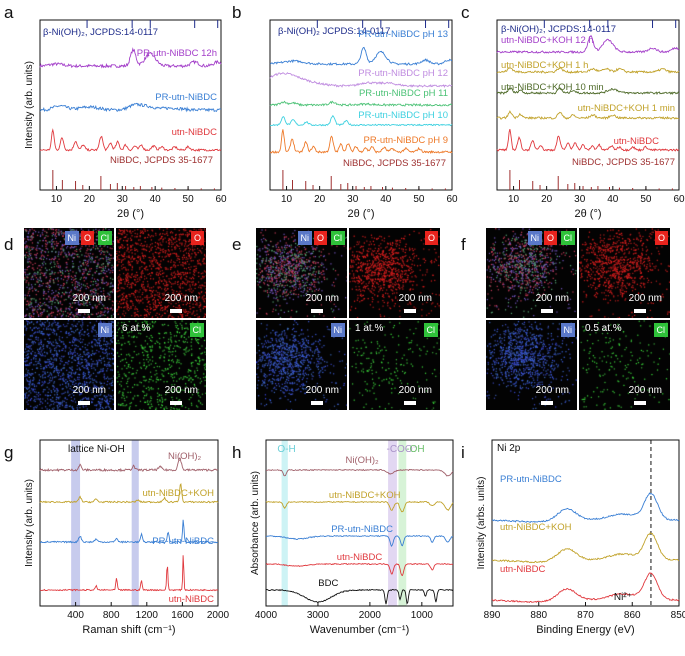 The image size is (685, 656). What do you see at coordinates (255, 523) in the screenshot?
I see `y-axis-label: Absorbance (arb. units)` at bounding box center [255, 523].